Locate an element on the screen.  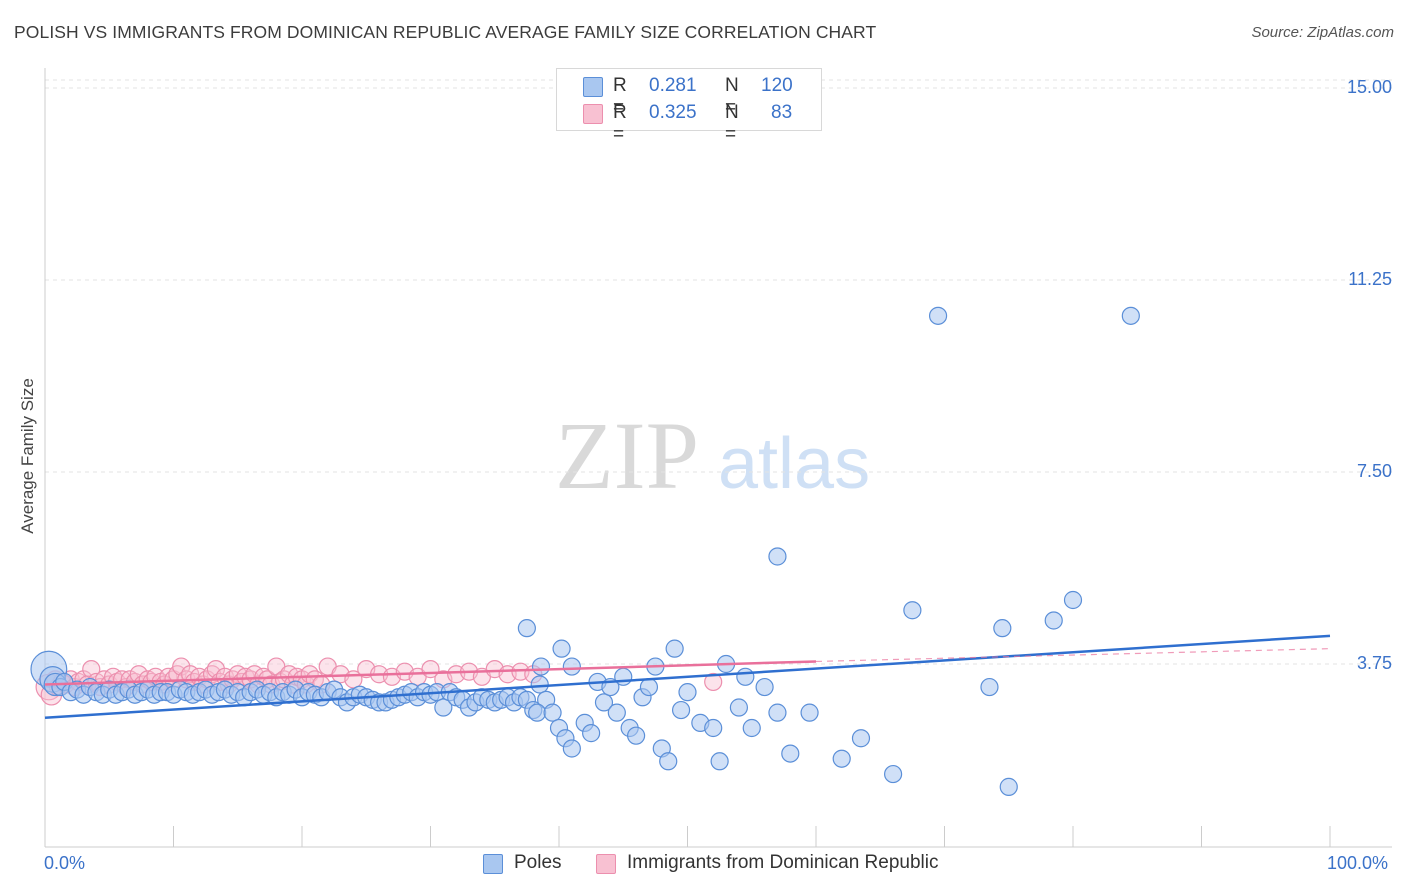
trend-line-dominican is located at coordinates (430, 673).